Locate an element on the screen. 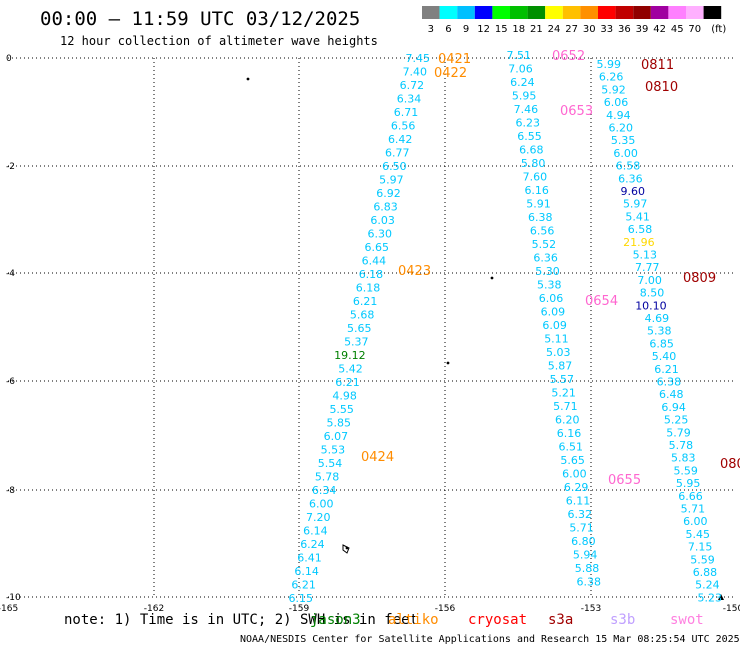  wave-height-value: 6.07 is located at coordinates (336, 436).